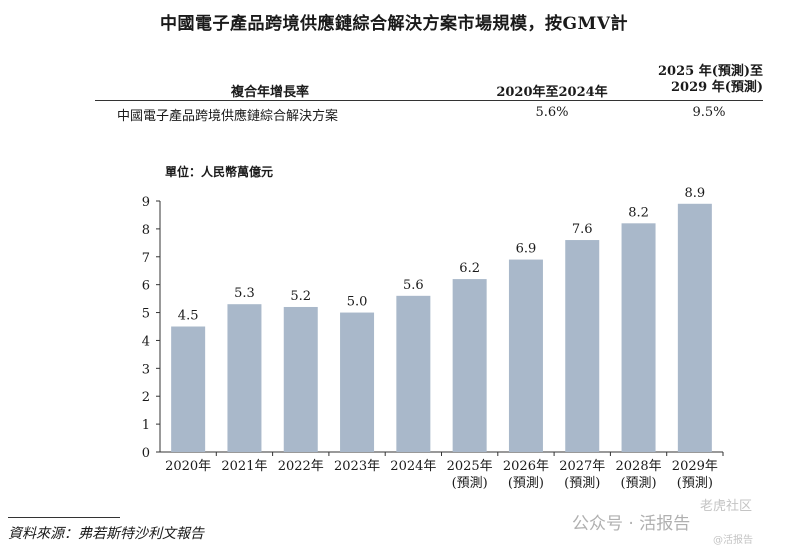  What do you see at coordinates (146, 230) in the screenshot?
I see `y-tick-label: 8` at bounding box center [146, 230].